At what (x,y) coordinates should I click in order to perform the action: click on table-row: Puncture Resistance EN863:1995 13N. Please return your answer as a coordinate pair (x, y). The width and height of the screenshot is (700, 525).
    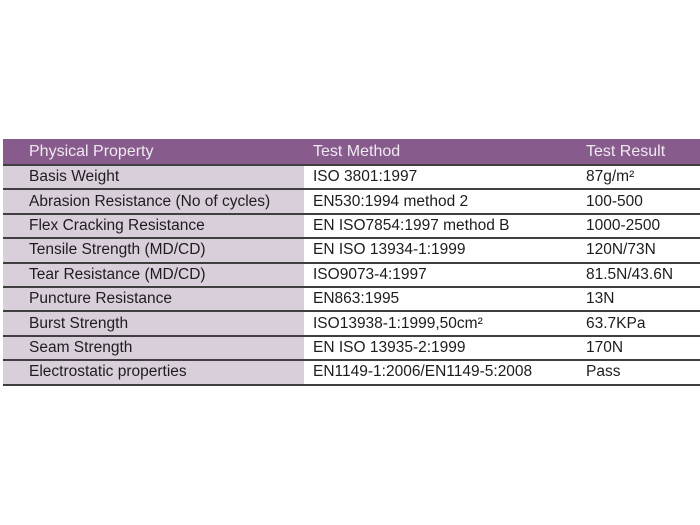
    Looking at the image, I should click on (351, 300).